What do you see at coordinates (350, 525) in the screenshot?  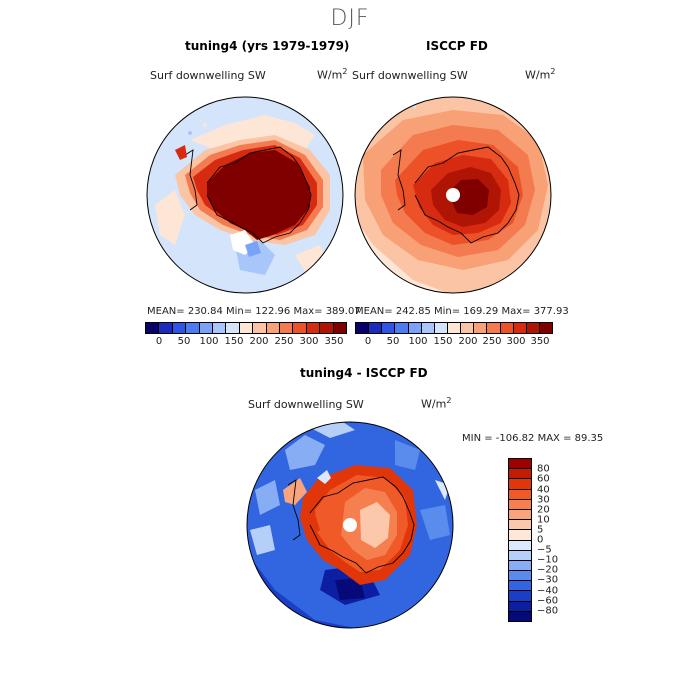 I see `diff-map` at bounding box center [350, 525].